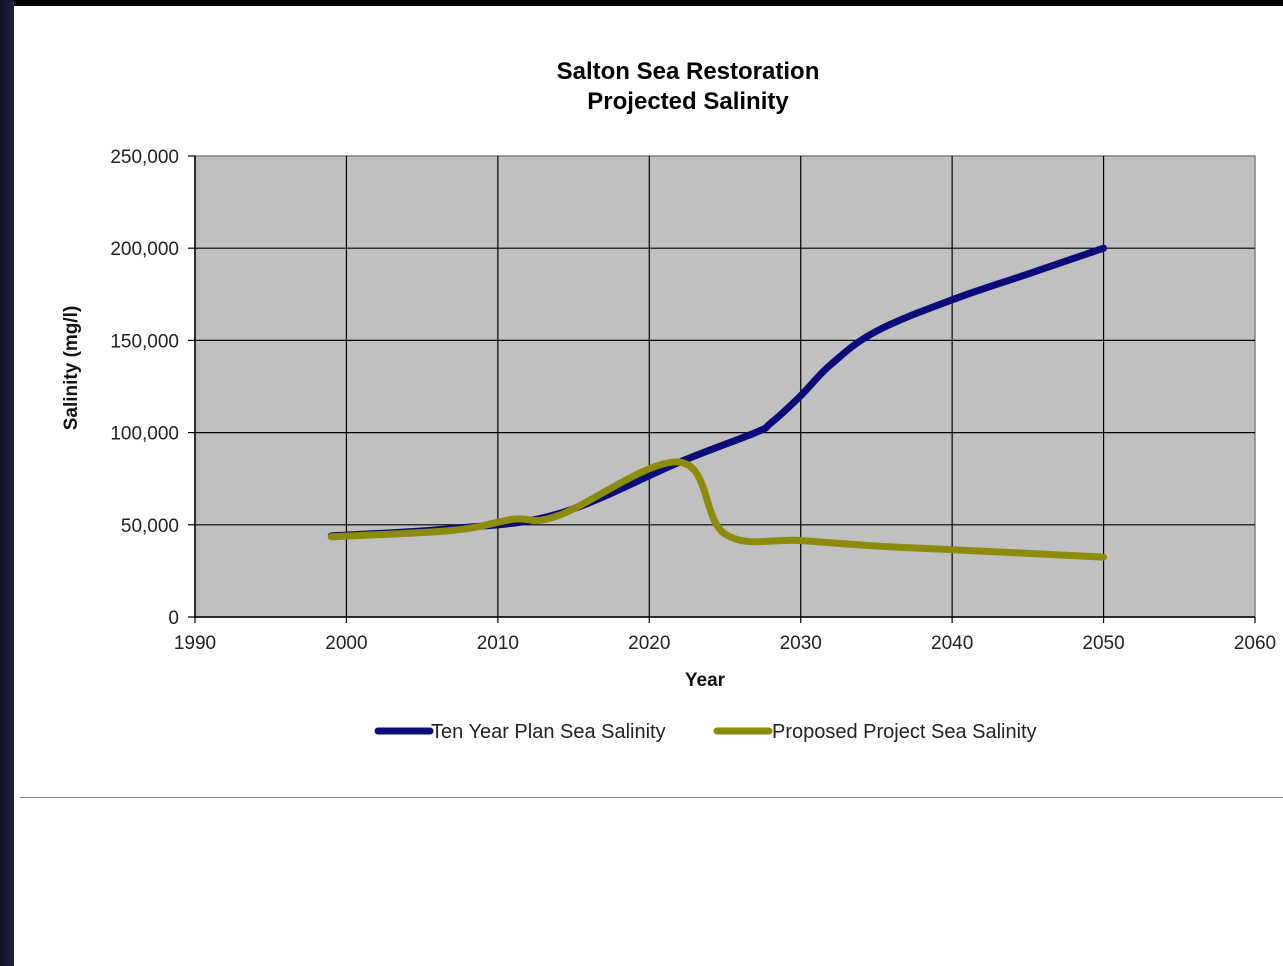 The width and height of the screenshot is (1283, 966). What do you see at coordinates (144, 249) in the screenshot?
I see `y-tick-label: 200,000` at bounding box center [144, 249].